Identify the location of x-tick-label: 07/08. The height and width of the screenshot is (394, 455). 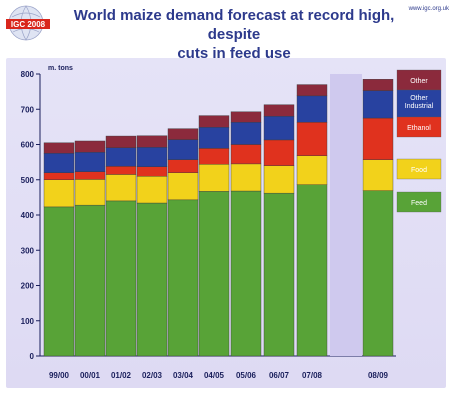
(312, 375).